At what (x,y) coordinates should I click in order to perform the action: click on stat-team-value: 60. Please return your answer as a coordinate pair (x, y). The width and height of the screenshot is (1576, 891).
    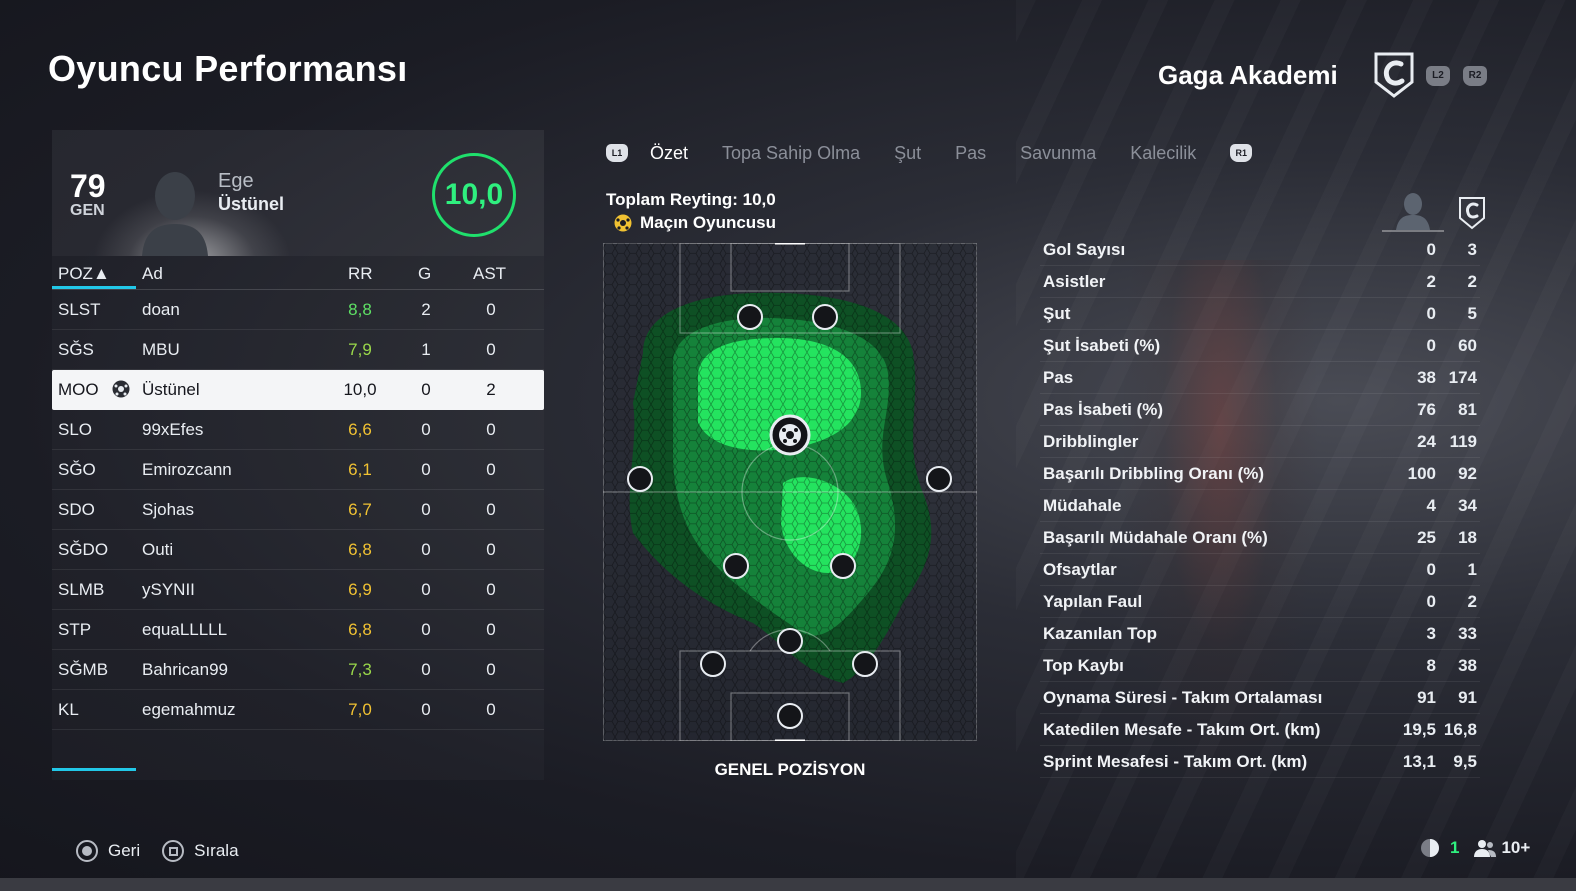
    Looking at the image, I should click on (1467, 345).